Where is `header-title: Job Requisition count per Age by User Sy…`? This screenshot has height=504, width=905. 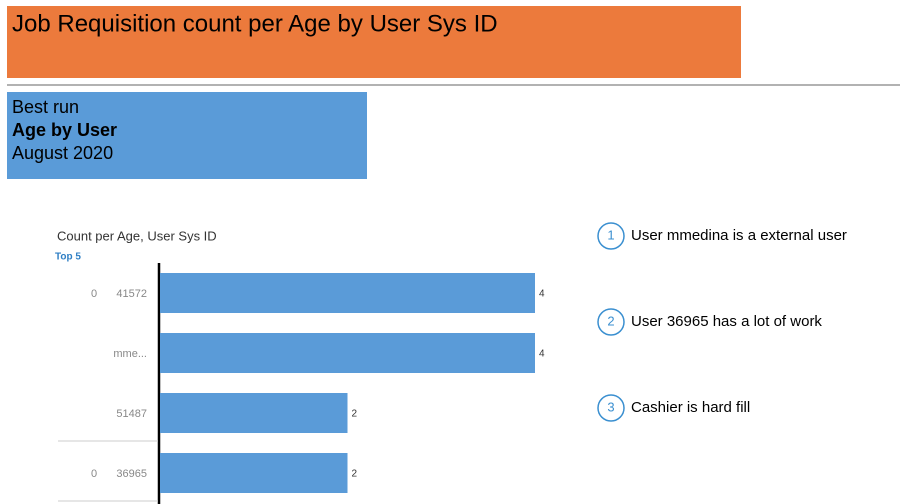 header-title: Job Requisition count per Age by User Sy… is located at coordinates (255, 23).